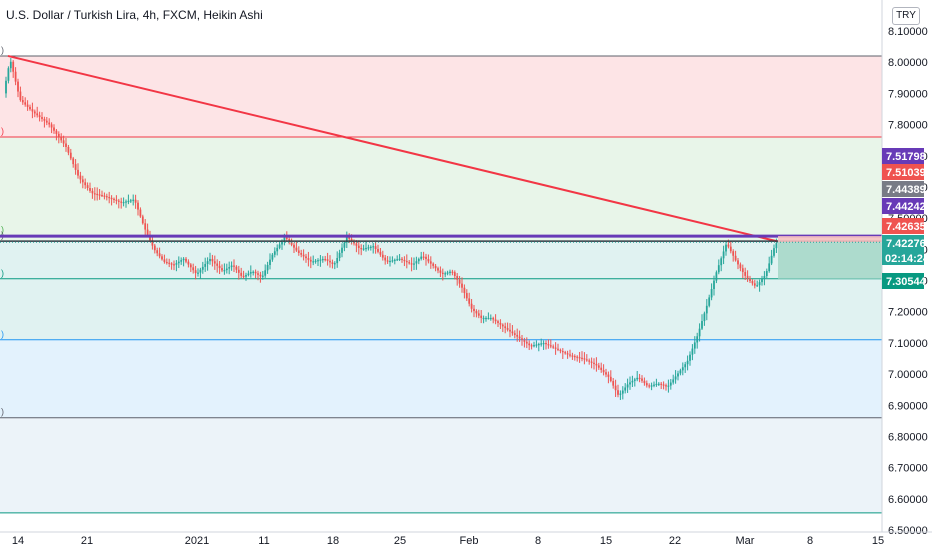 The image size is (932, 550). What do you see at coordinates (606, 541) in the screenshot?
I see `x-tick-label: 15` at bounding box center [606, 541].